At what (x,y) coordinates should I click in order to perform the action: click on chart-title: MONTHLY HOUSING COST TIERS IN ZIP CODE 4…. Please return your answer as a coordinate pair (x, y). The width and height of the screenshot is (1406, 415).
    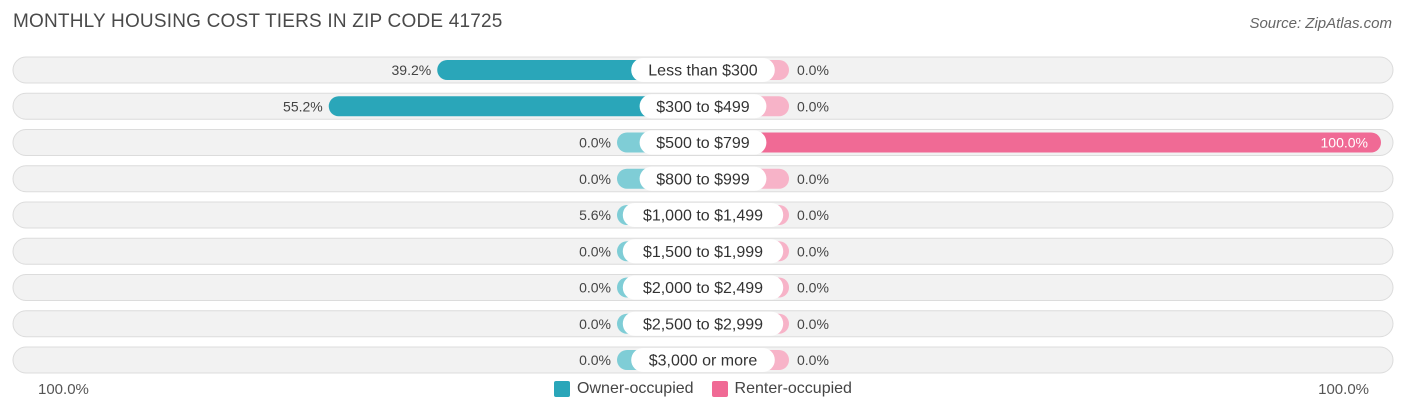
    Looking at the image, I should click on (258, 21).